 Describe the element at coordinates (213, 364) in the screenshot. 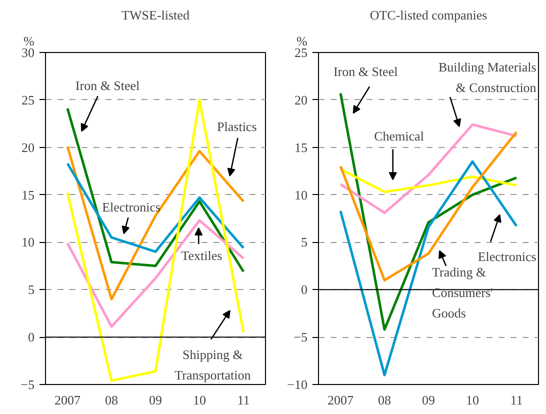

I see `series-label: Shipping & Transportation` at that location.